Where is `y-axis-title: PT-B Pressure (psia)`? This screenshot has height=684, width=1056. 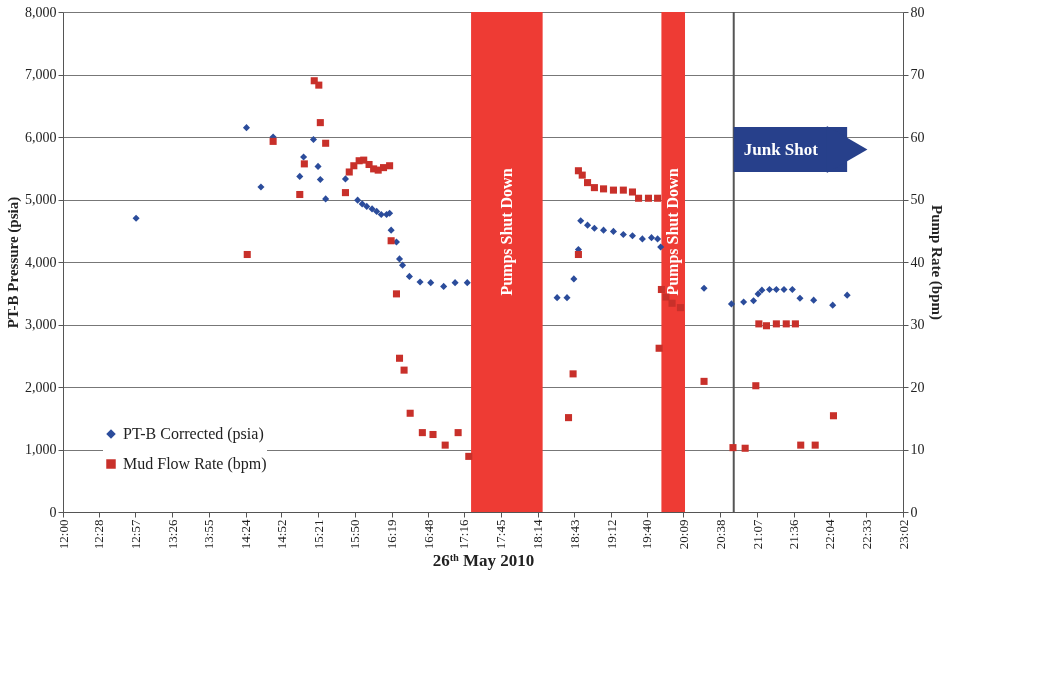
y-axis-title: PT-B Pressure (psia) is located at coordinates (13, 262).